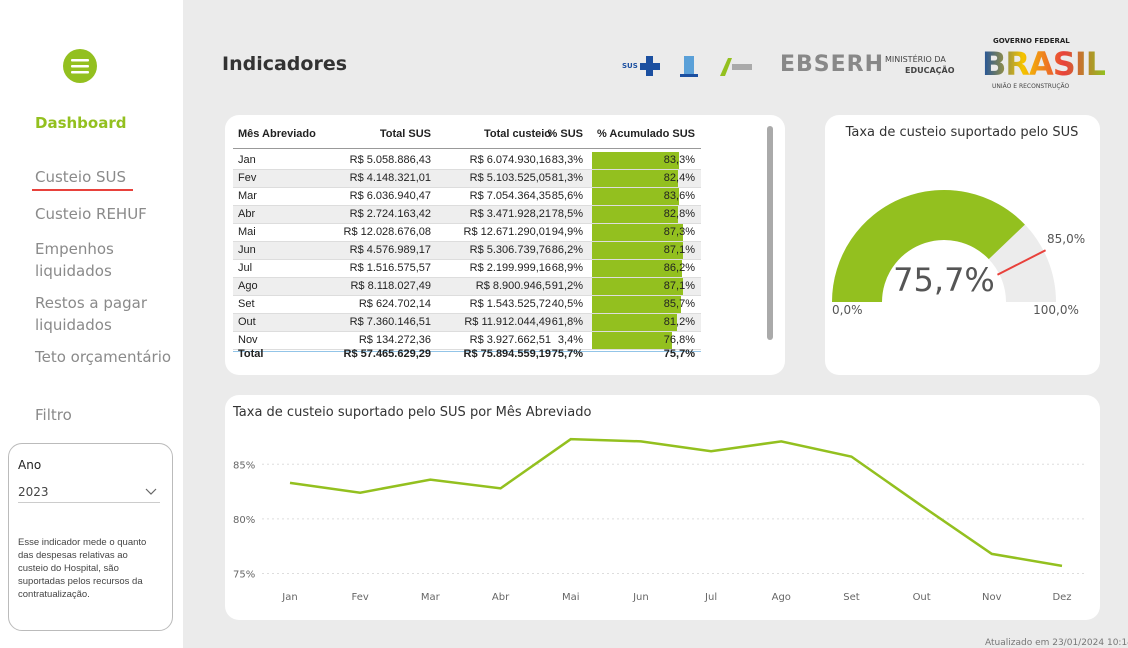 This screenshot has height=648, width=1128. Describe the element at coordinates (770, 233) in the screenshot. I see `scrollbar` at that location.